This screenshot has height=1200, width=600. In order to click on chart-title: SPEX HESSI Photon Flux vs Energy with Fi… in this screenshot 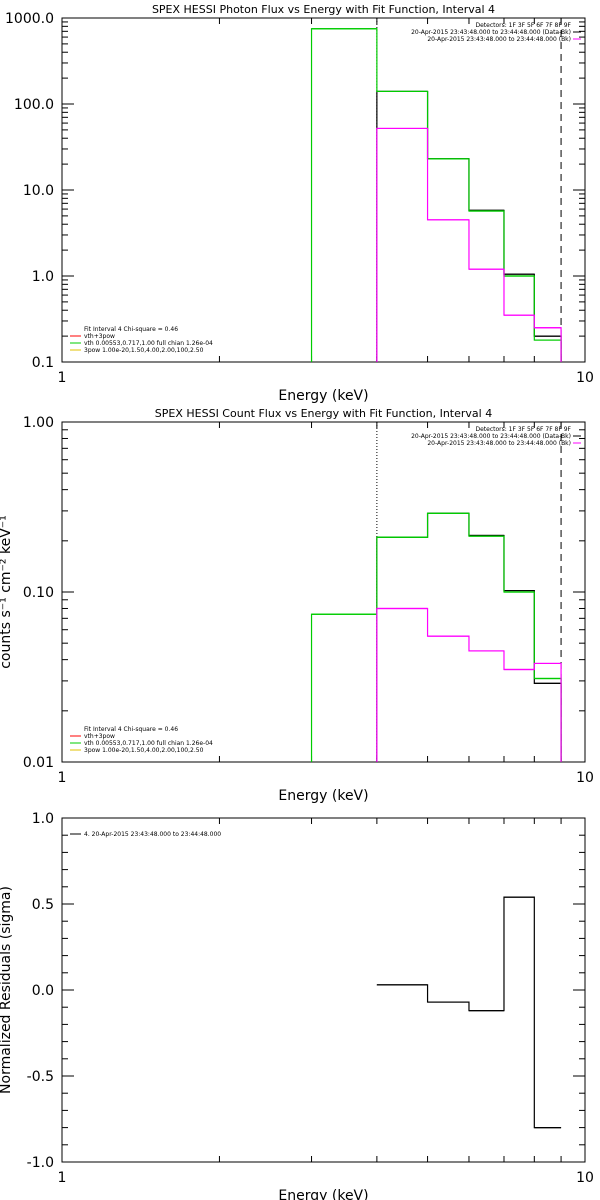, I will do `click(323, 9)`.